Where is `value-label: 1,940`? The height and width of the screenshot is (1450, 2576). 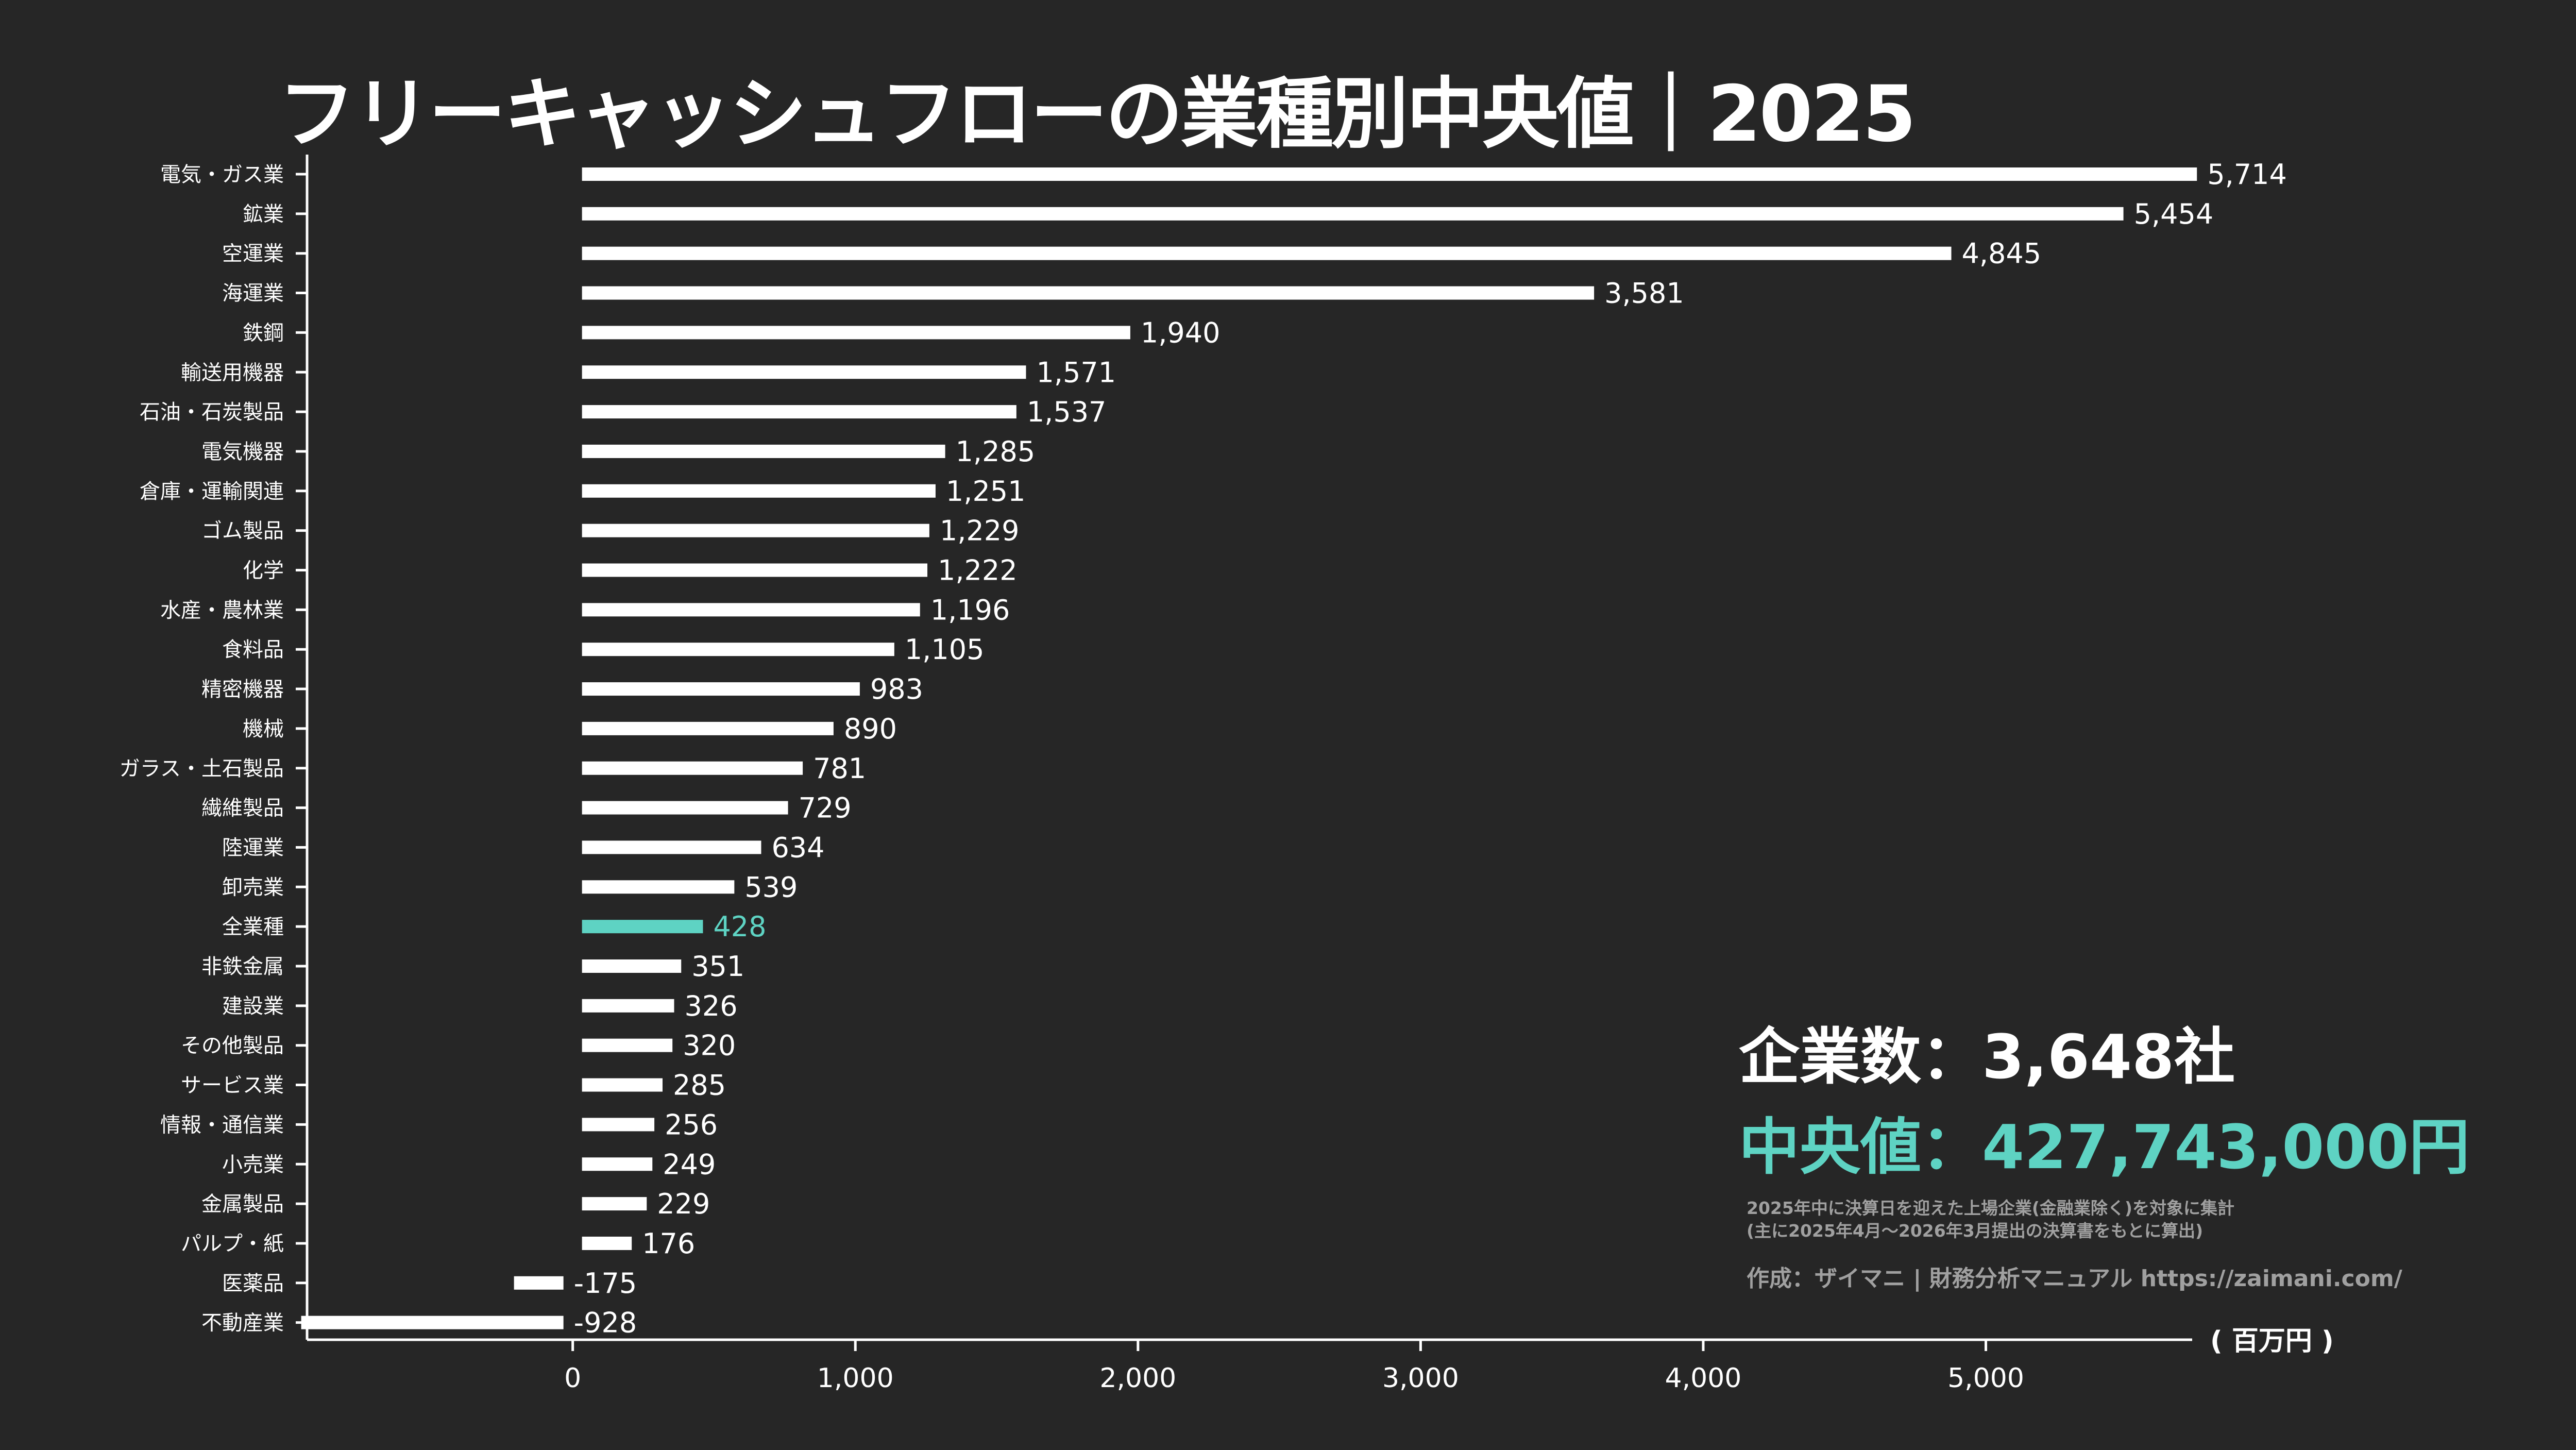 value-label: 1,940 is located at coordinates (1181, 332).